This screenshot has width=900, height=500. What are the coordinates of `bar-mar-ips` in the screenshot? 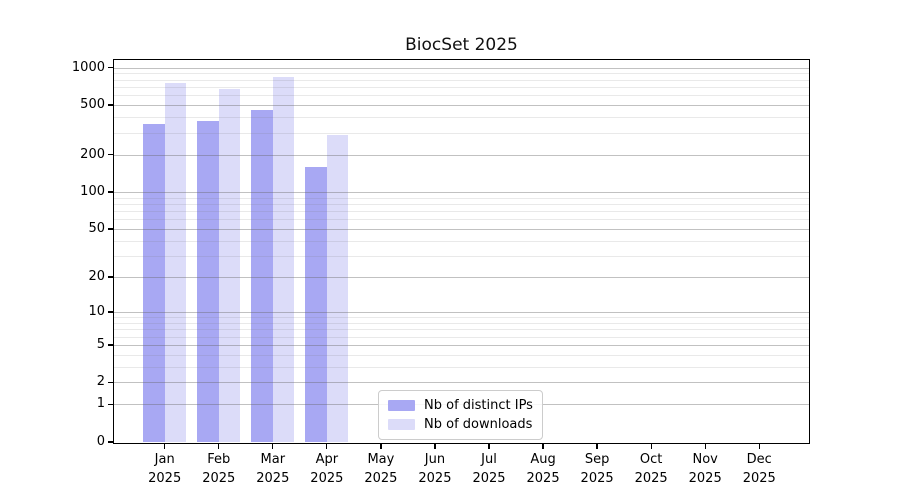 It's located at (262, 276).